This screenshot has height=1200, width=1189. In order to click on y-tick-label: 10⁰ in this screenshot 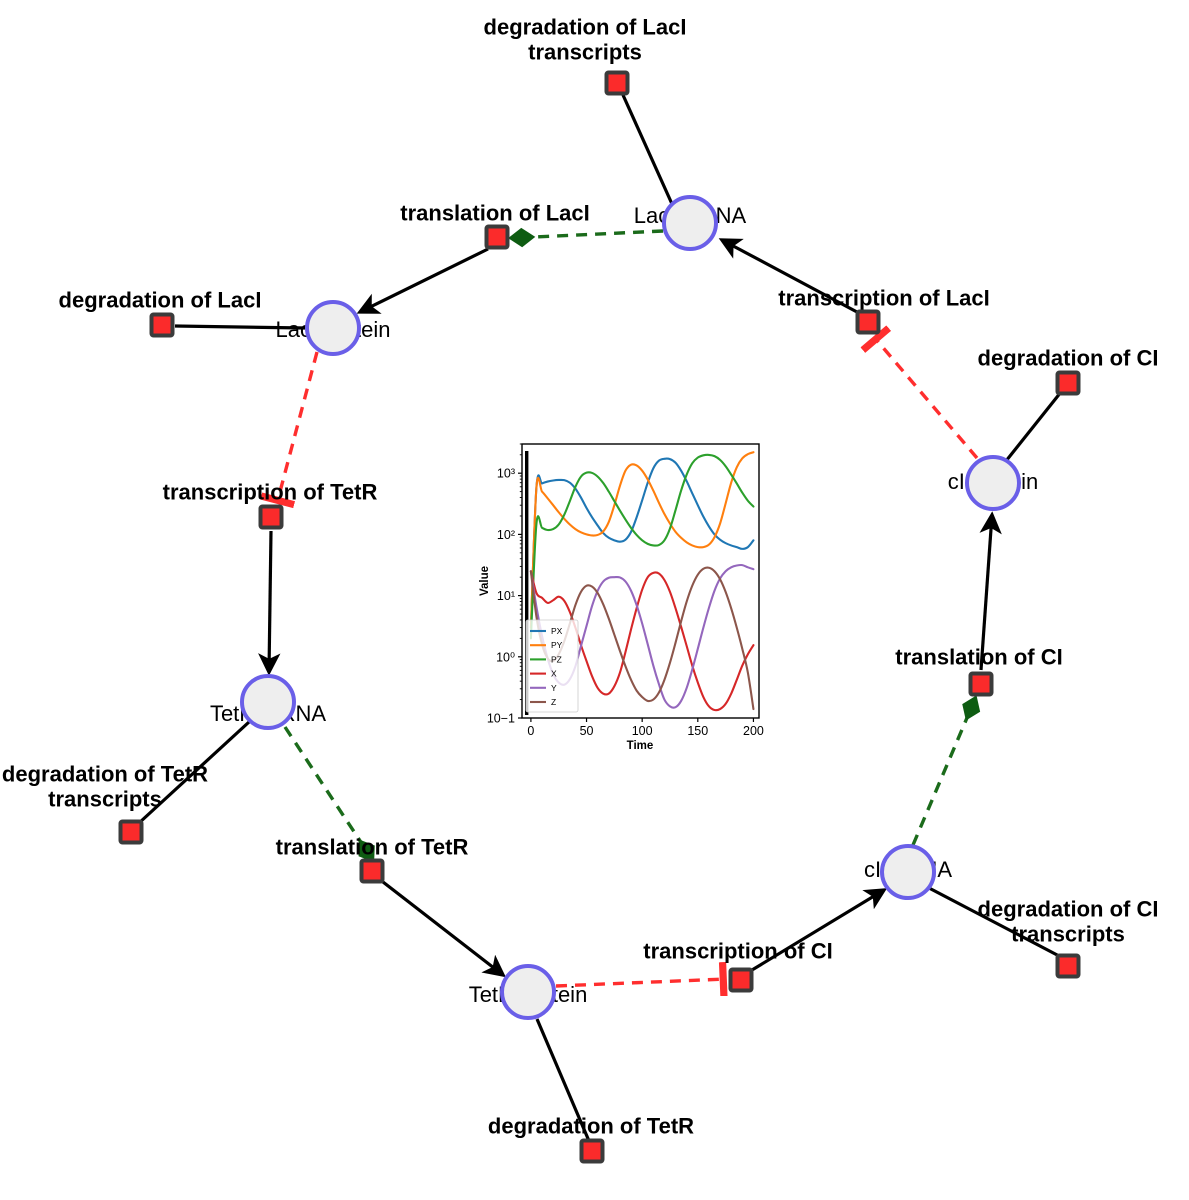, I will do `click(505, 657)`.